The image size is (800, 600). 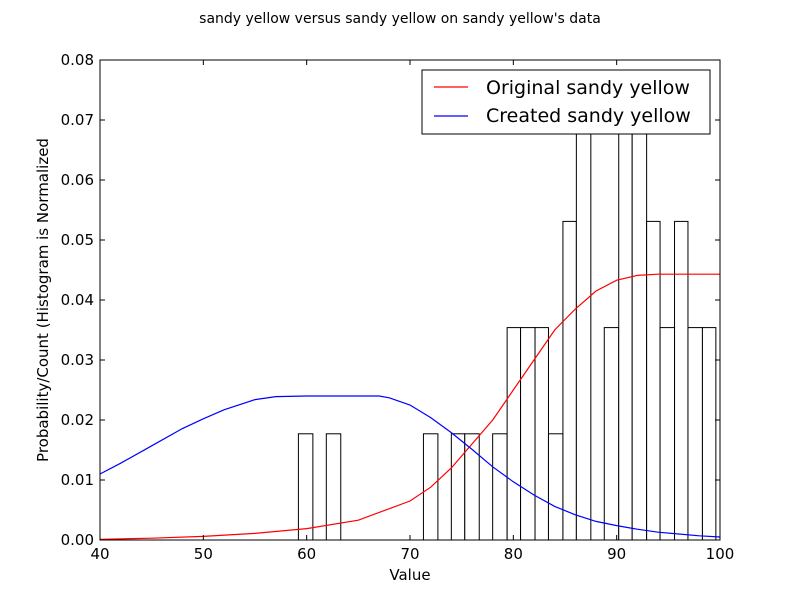 I want to click on legend-label-created: Created sandy yellow, so click(x=588, y=116).